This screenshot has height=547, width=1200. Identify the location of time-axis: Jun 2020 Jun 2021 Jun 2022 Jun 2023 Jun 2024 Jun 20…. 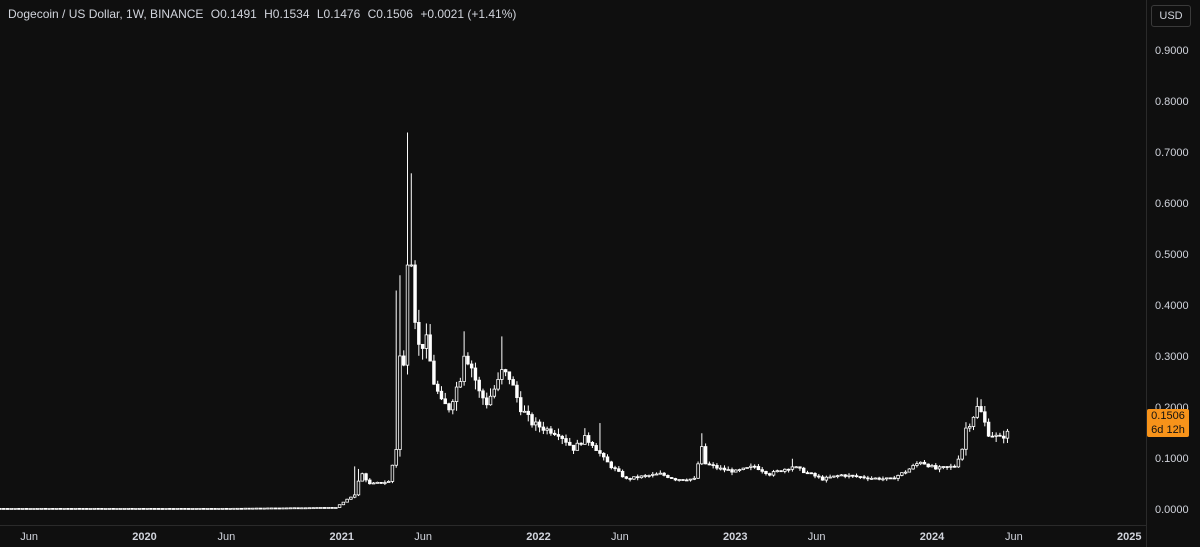
(573, 536).